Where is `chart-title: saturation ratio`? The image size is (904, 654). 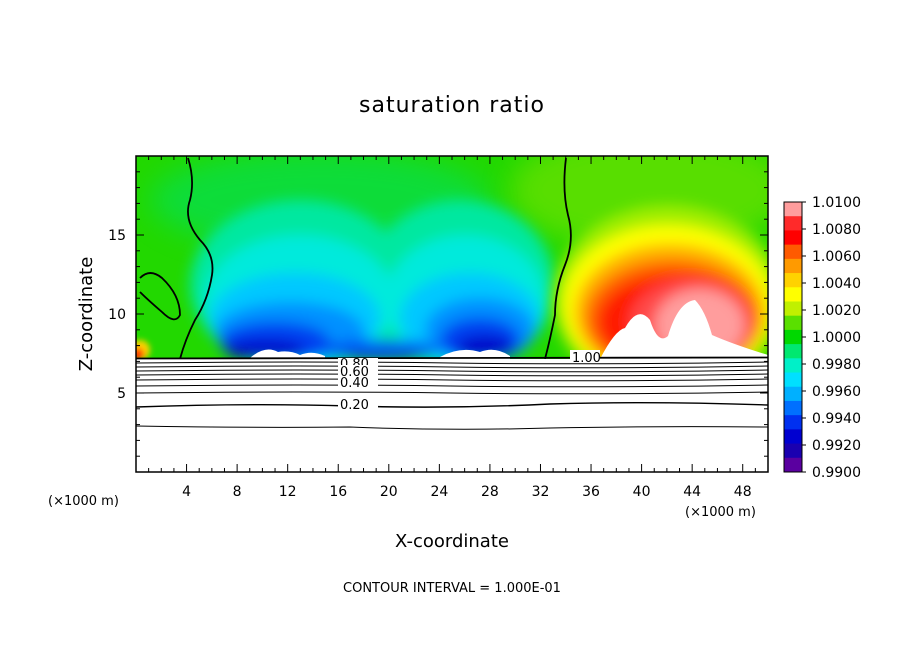
chart-title: saturation ratio is located at coordinates (452, 105).